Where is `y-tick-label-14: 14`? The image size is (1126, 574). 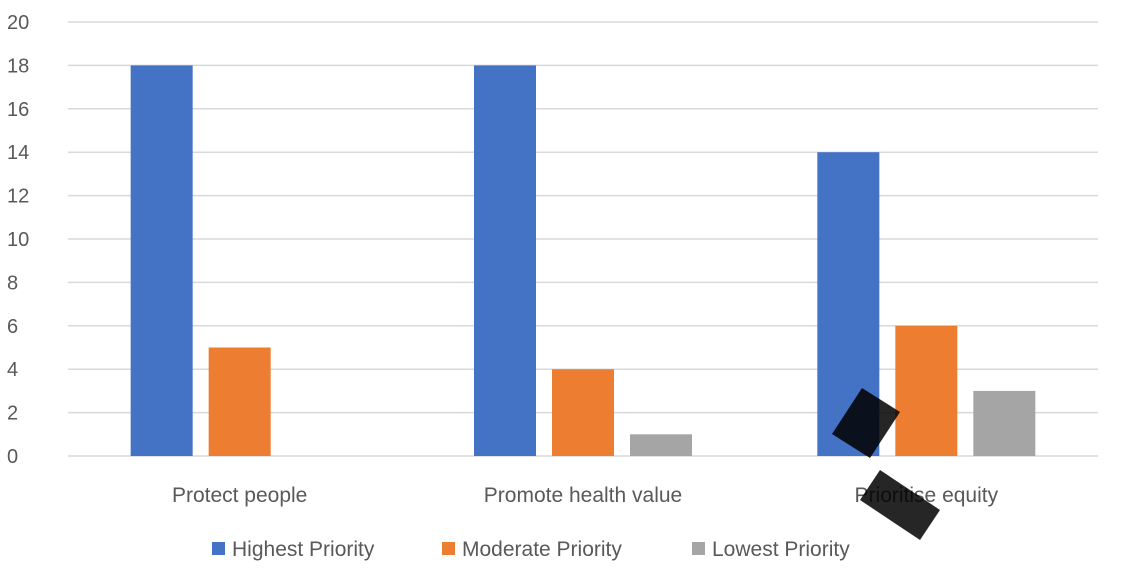
y-tick-label-14: 14 is located at coordinates (18, 153).